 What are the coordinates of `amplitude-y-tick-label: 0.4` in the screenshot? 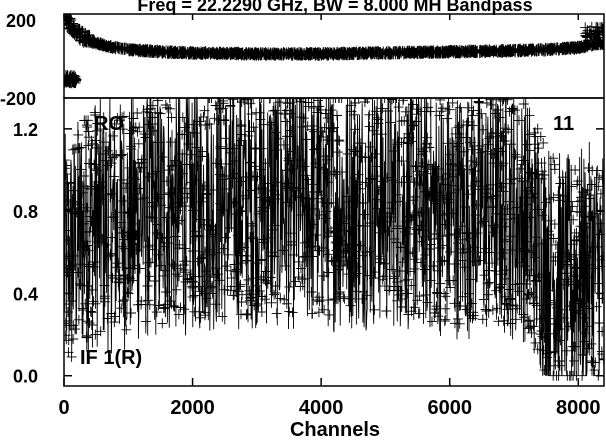 It's located at (25, 294).